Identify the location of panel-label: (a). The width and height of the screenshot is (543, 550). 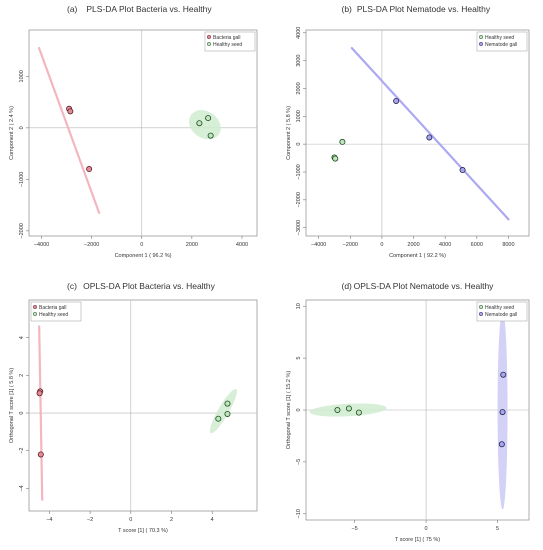
(72, 9).